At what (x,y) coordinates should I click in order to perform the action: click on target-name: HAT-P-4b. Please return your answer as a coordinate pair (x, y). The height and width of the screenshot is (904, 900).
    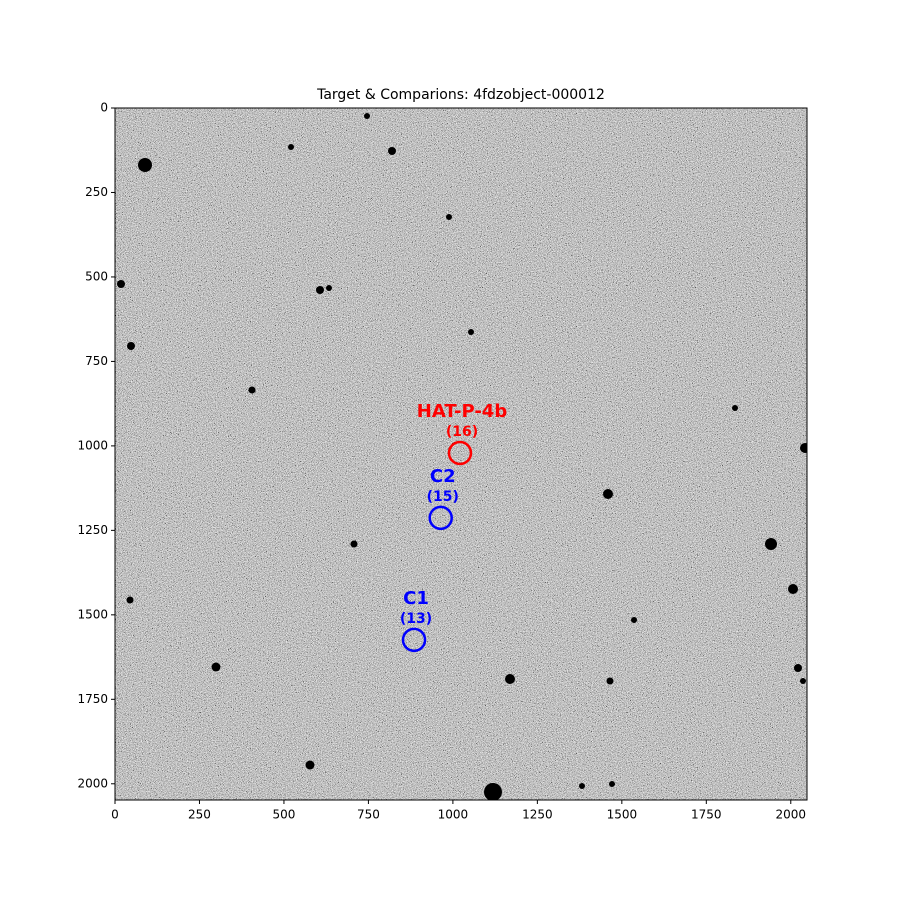
    Looking at the image, I should click on (462, 411).